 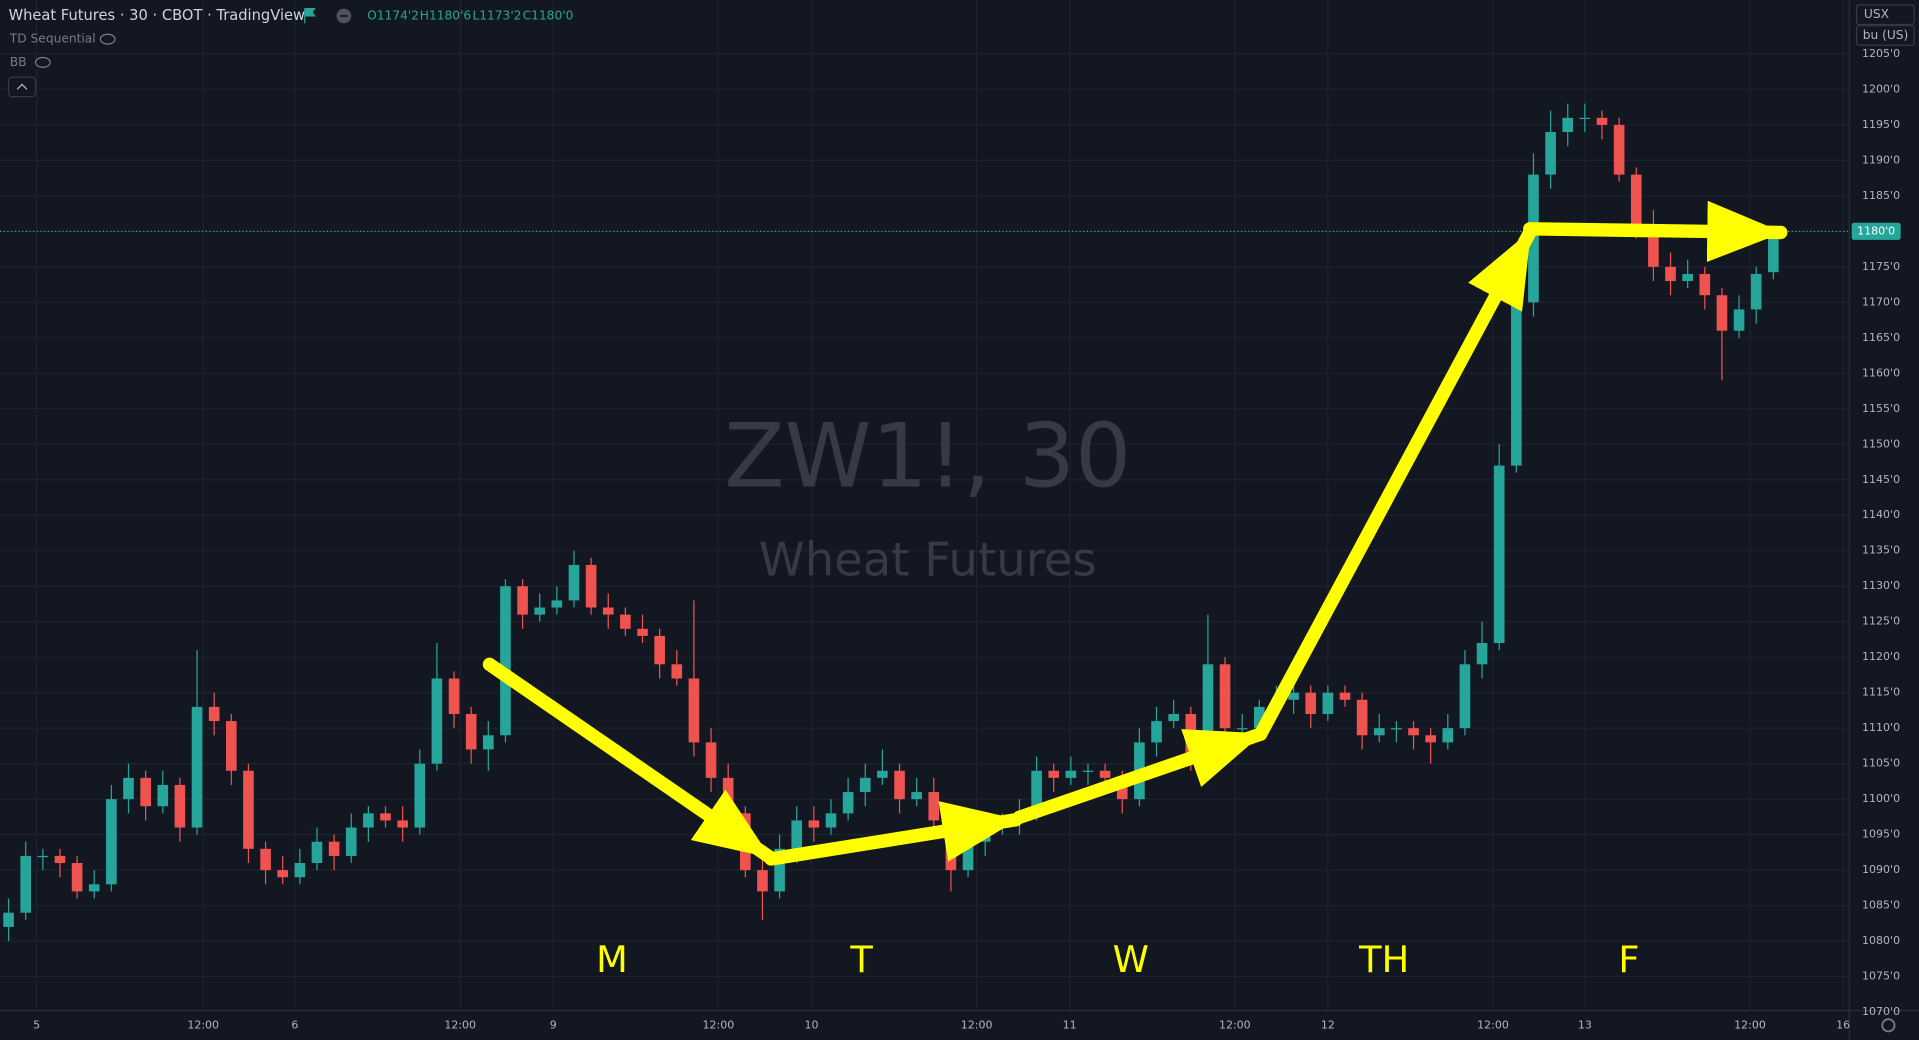 What do you see at coordinates (811, 1024) in the screenshot?
I see `x-tick-label: 10` at bounding box center [811, 1024].